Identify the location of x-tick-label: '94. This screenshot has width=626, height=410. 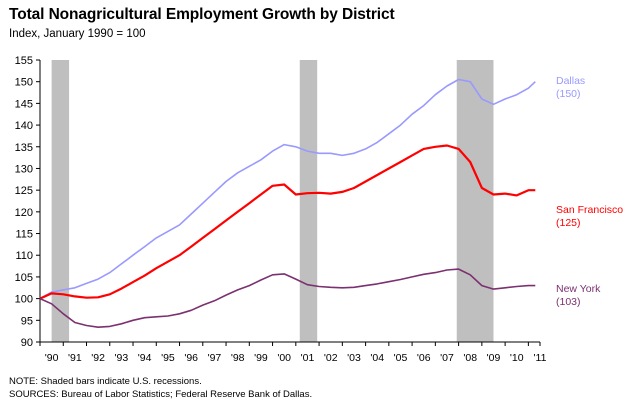
(145, 358).